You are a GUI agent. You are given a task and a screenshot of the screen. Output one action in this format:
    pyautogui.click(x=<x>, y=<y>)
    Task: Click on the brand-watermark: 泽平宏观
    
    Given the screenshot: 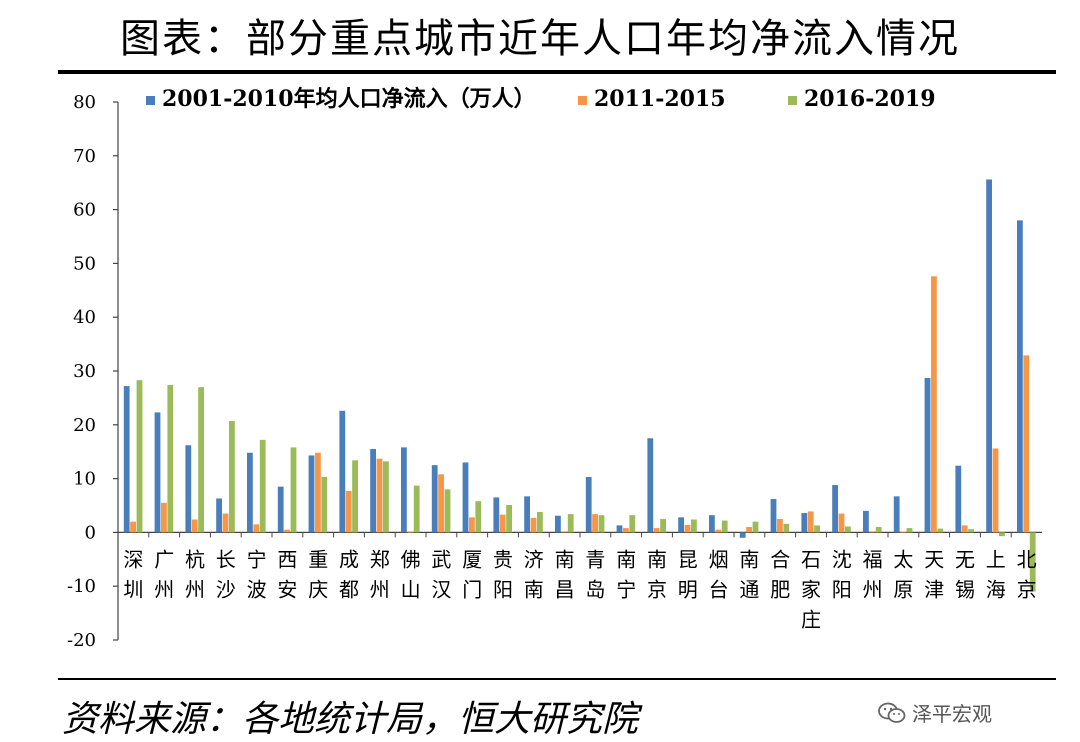 What is the action you would take?
    pyautogui.click(x=935, y=712)
    